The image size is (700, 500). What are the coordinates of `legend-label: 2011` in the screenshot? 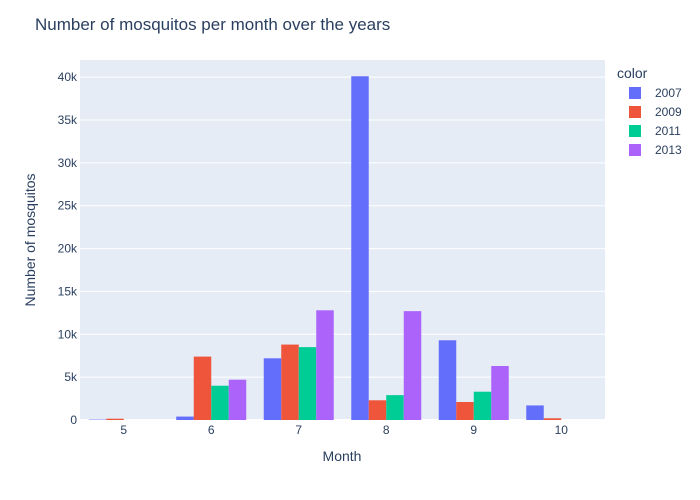 It's located at (668, 131).